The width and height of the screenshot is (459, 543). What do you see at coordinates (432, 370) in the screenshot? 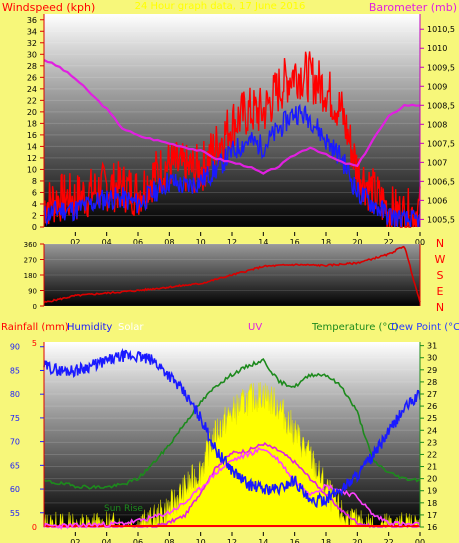
I see `temperature-tick-label: 29` at bounding box center [432, 370].